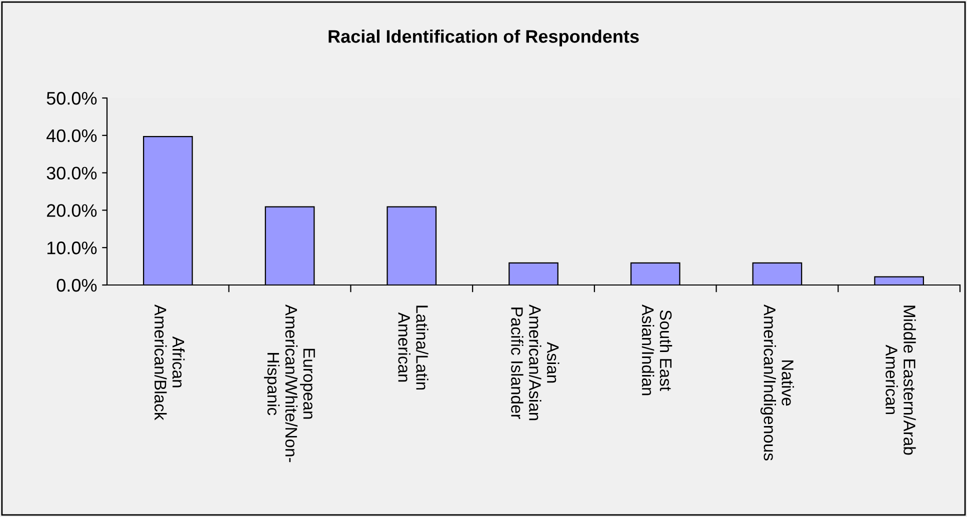 The image size is (967, 517). What do you see at coordinates (71, 98) in the screenshot?
I see `y-tick-label: 50.0%` at bounding box center [71, 98].